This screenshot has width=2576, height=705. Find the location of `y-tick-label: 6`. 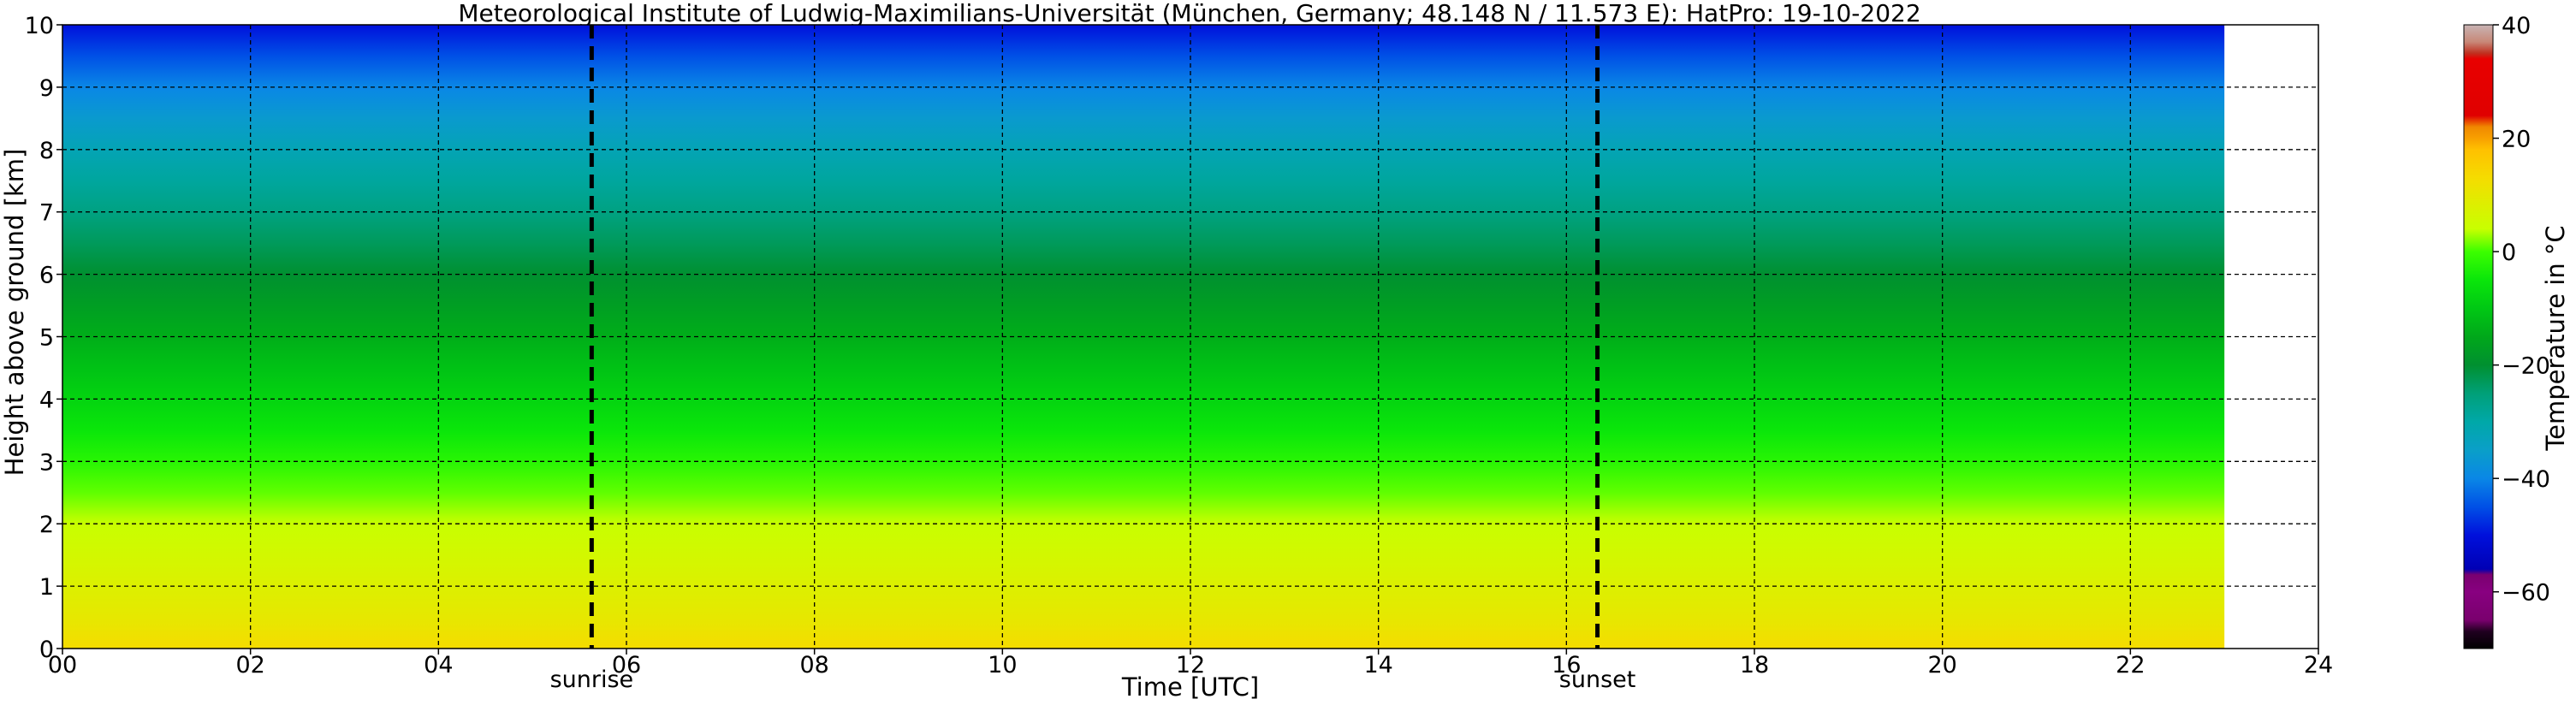

y-tick-label: 6 is located at coordinates (46, 276).